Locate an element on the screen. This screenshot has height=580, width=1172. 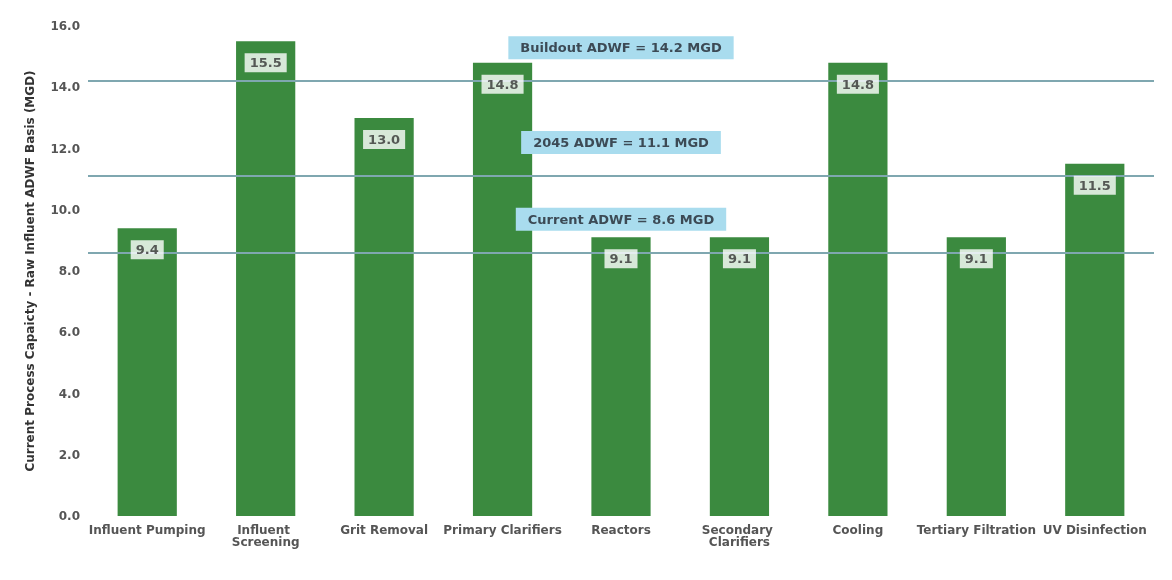
data-label: 9.4 is located at coordinates (147, 250).